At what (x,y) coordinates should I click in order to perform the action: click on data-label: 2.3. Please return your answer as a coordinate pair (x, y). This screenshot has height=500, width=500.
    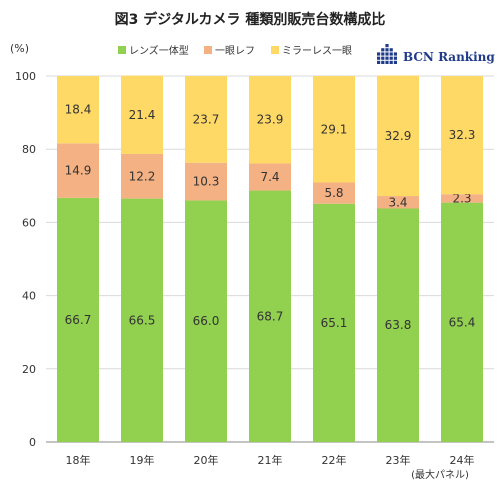
    Looking at the image, I should click on (461, 198).